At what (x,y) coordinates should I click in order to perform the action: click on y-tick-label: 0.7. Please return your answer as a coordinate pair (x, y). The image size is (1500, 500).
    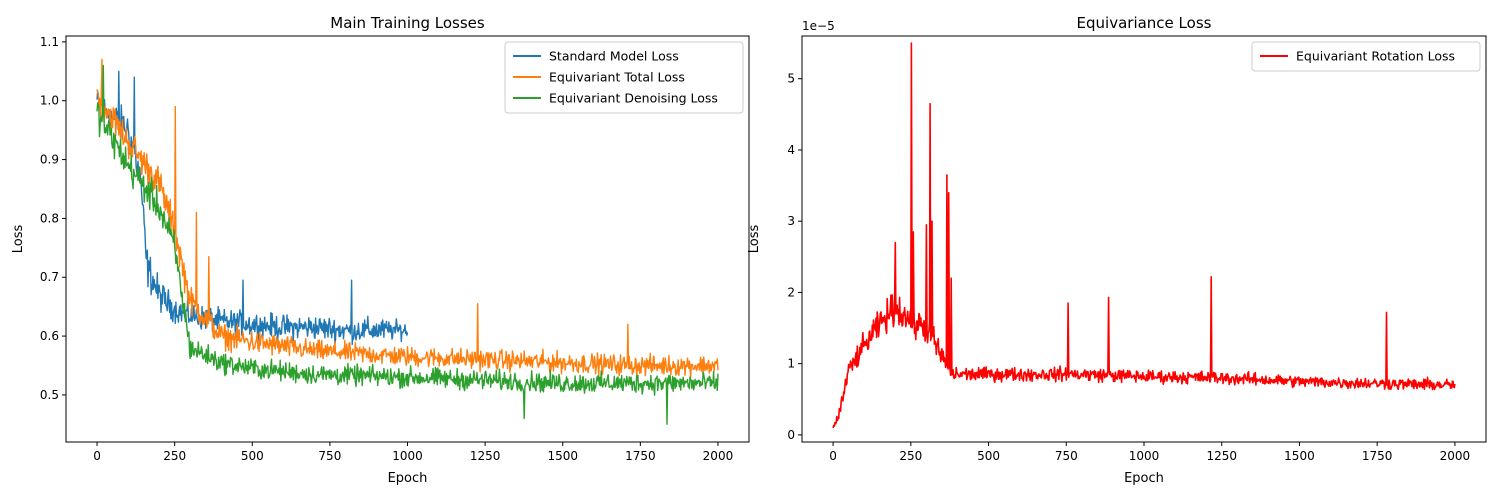
    Looking at the image, I should click on (49, 277).